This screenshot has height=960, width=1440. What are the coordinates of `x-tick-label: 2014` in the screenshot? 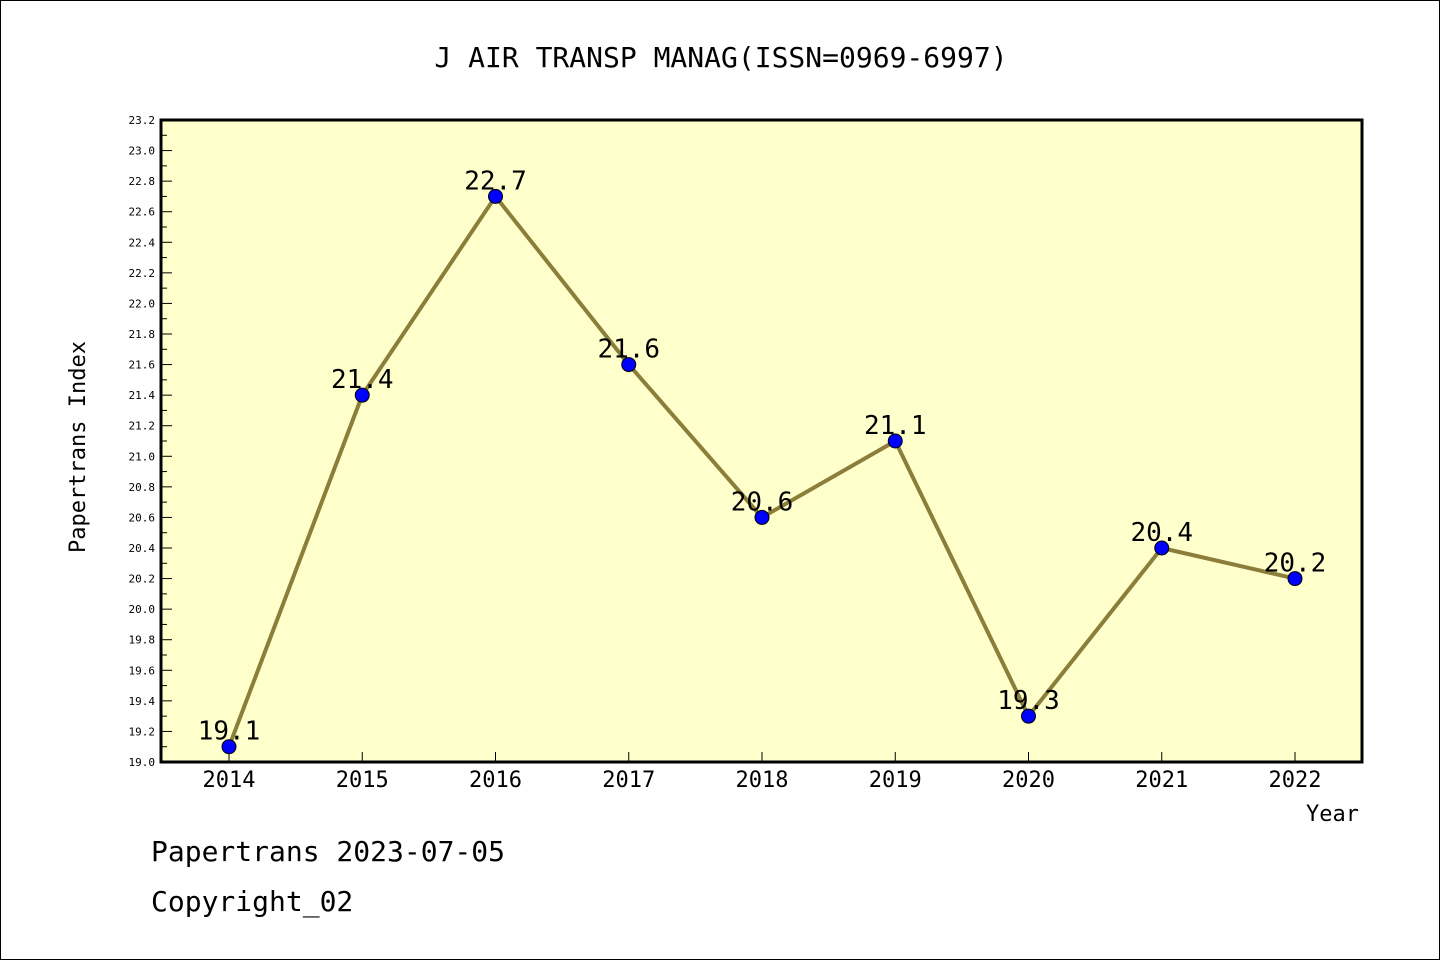 It's located at (229, 780).